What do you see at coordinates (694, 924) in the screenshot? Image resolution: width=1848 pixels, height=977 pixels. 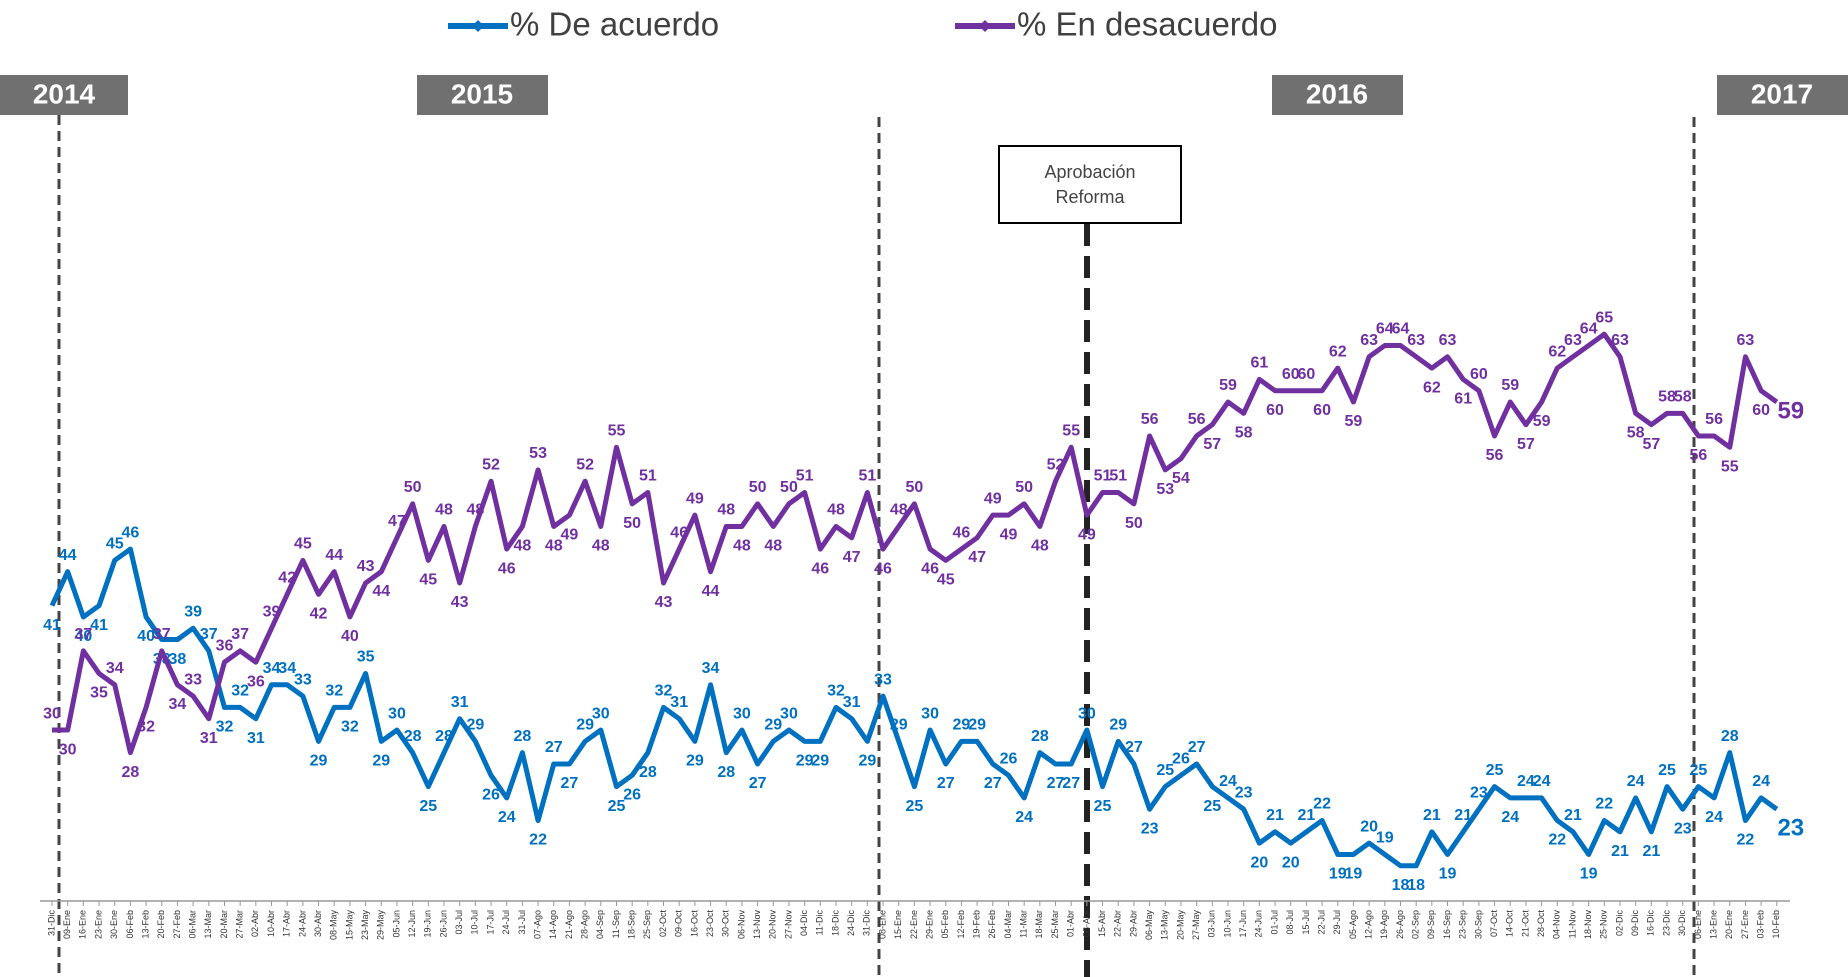 I see `x-tick-label: 16-Oct` at bounding box center [694, 924].